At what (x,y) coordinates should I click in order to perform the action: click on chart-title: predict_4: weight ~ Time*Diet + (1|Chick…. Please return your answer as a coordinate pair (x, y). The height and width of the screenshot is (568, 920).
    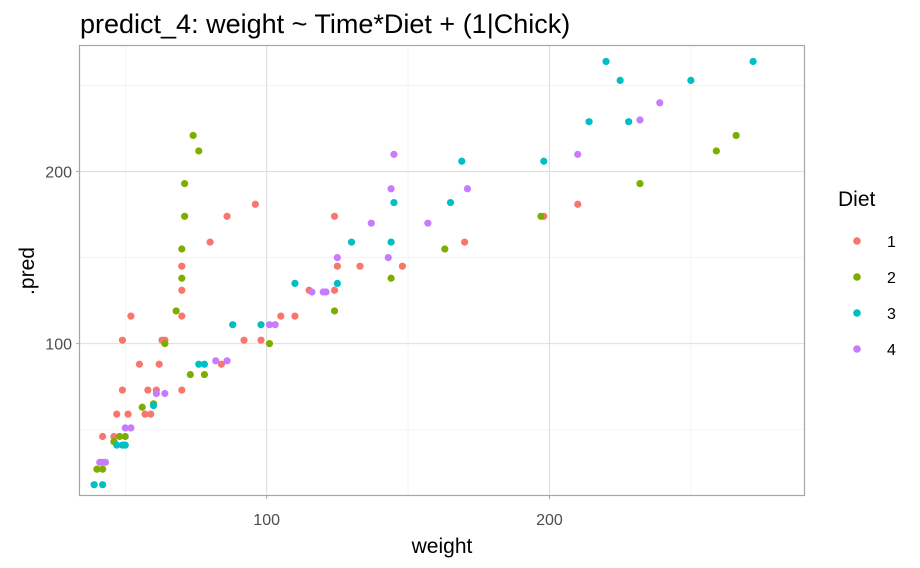
    Looking at the image, I should click on (325, 24).